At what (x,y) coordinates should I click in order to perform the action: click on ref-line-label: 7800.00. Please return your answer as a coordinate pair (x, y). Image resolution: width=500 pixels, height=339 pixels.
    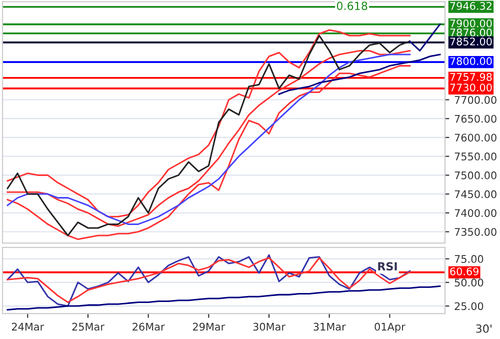
    Looking at the image, I should click on (471, 61).